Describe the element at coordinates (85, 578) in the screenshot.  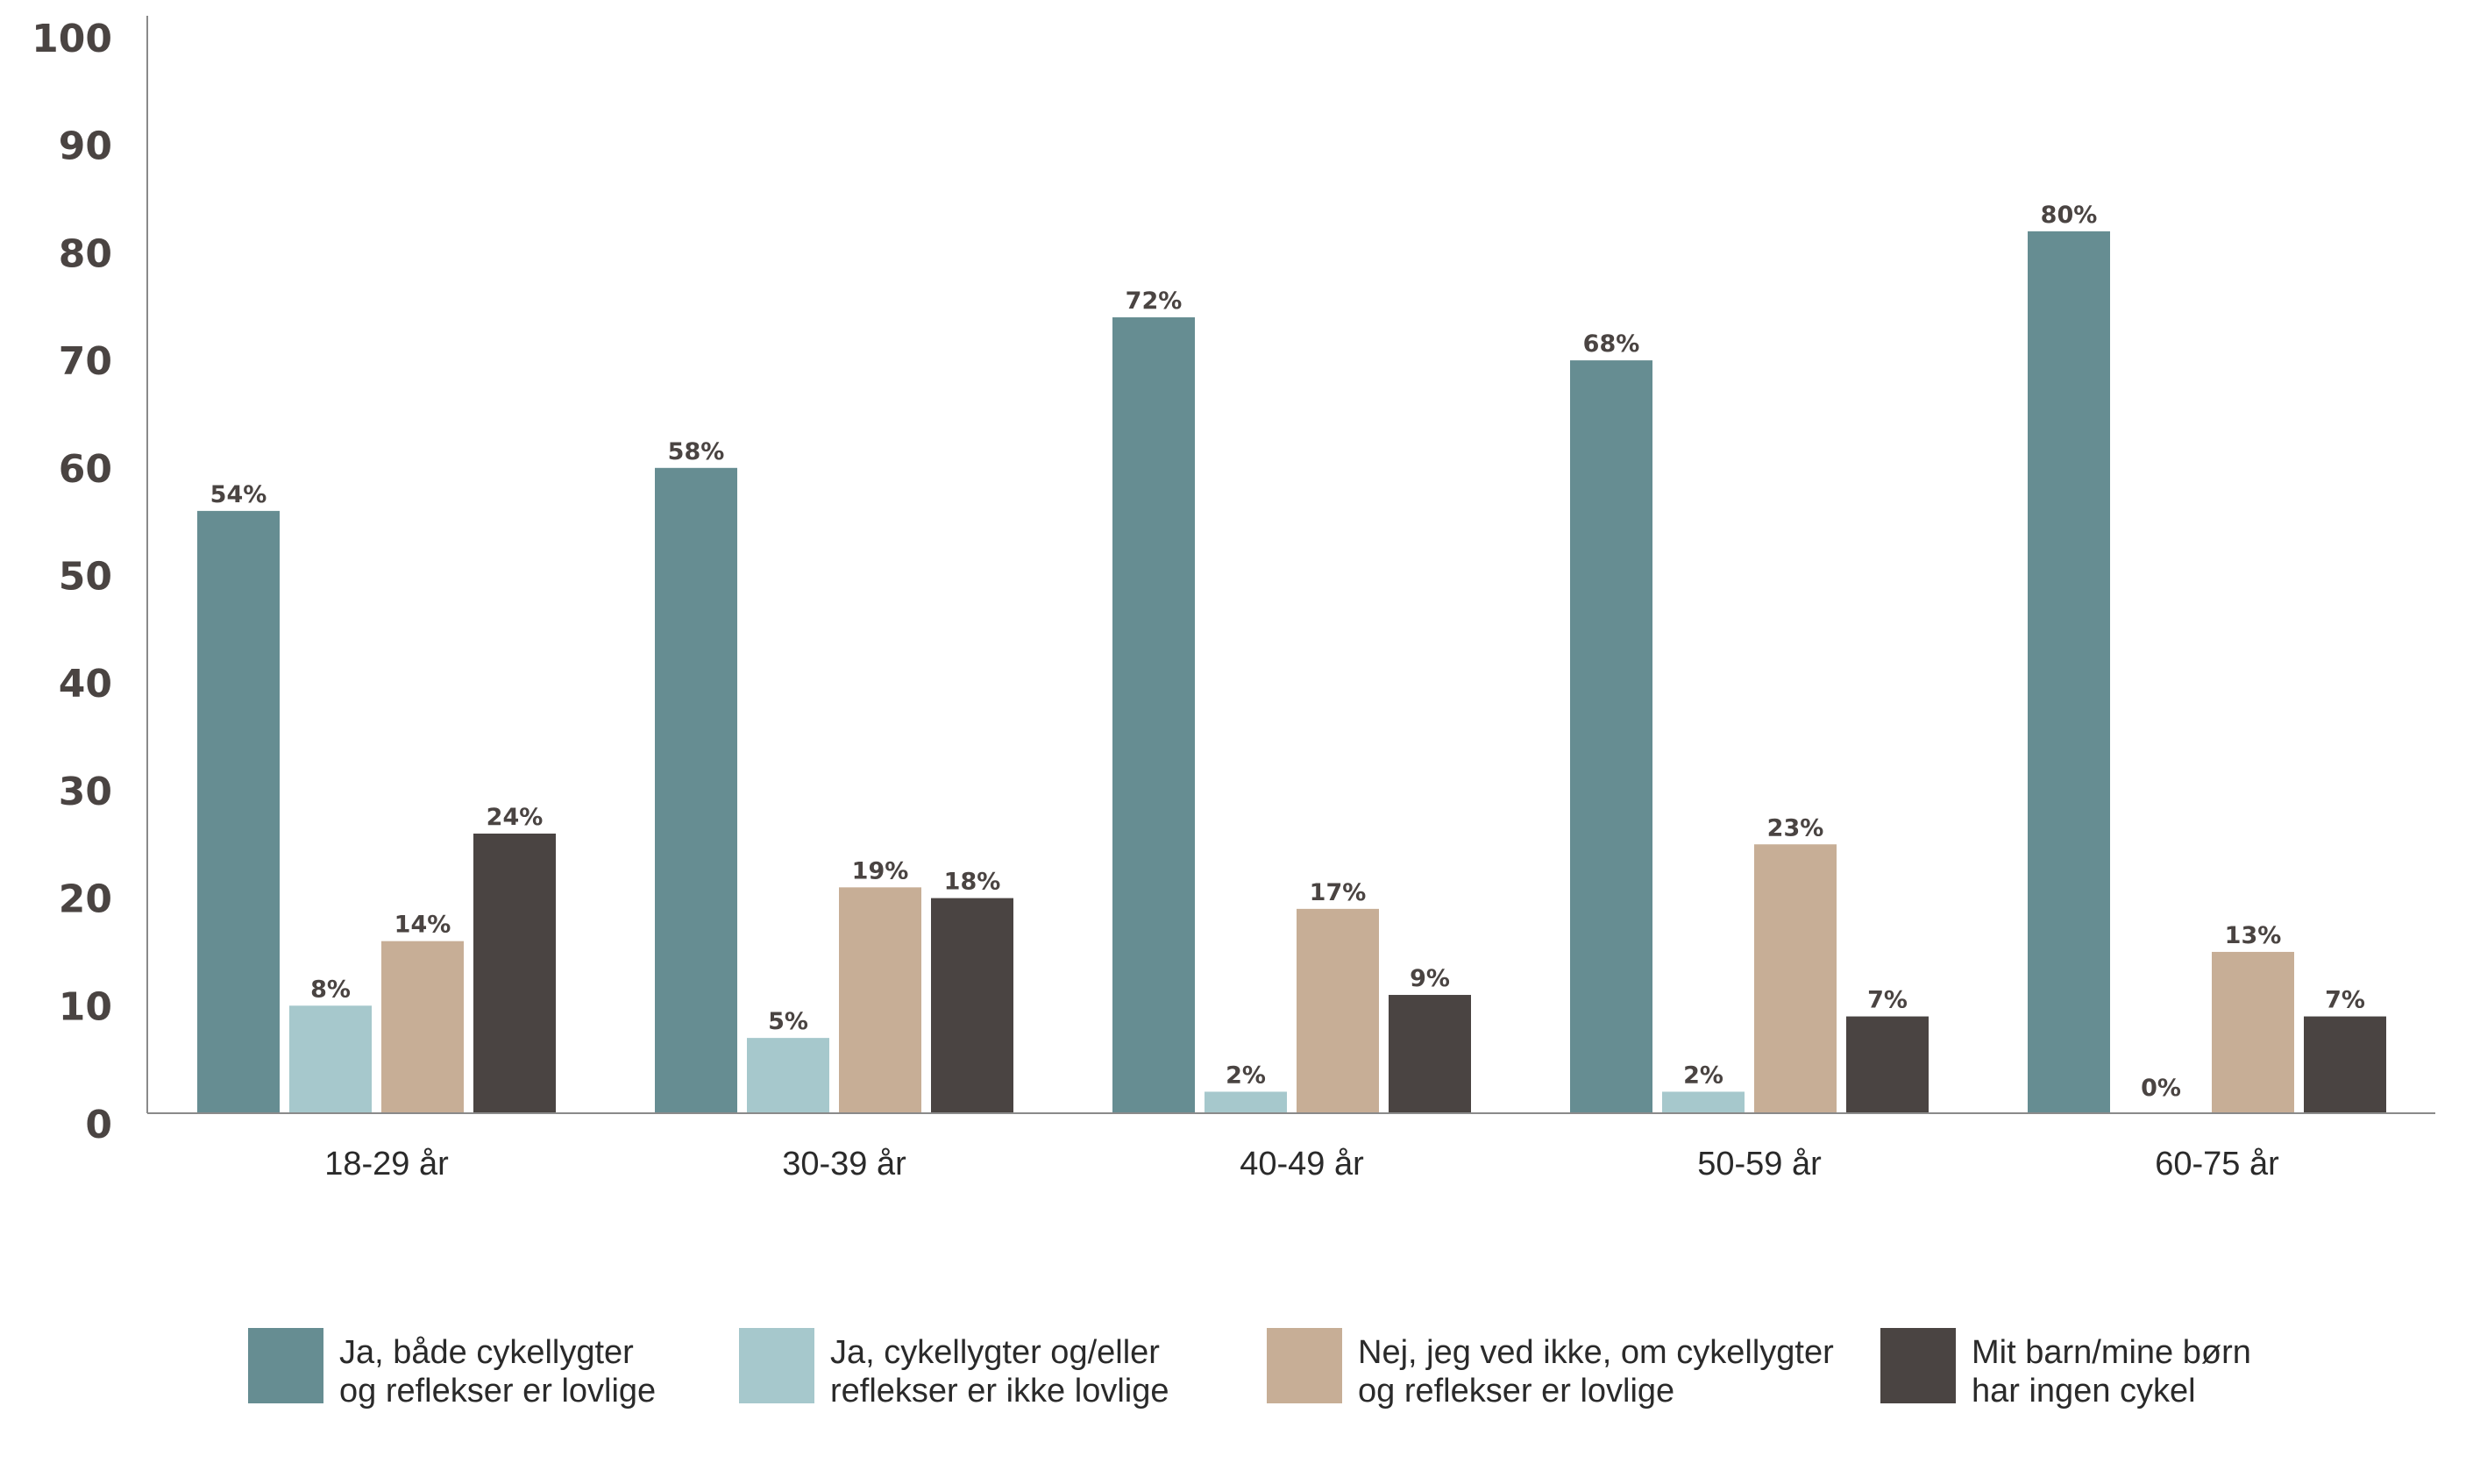
I see `y-tick-label: 50` at that location.